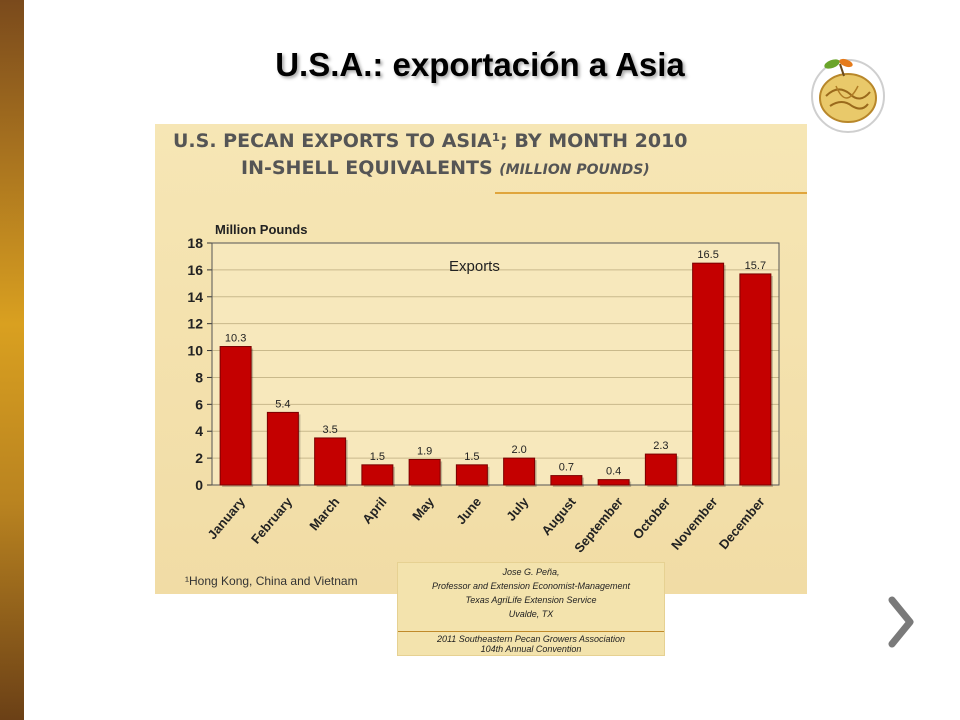  What do you see at coordinates (474, 266) in the screenshot?
I see `inner-label: Exports` at bounding box center [474, 266].